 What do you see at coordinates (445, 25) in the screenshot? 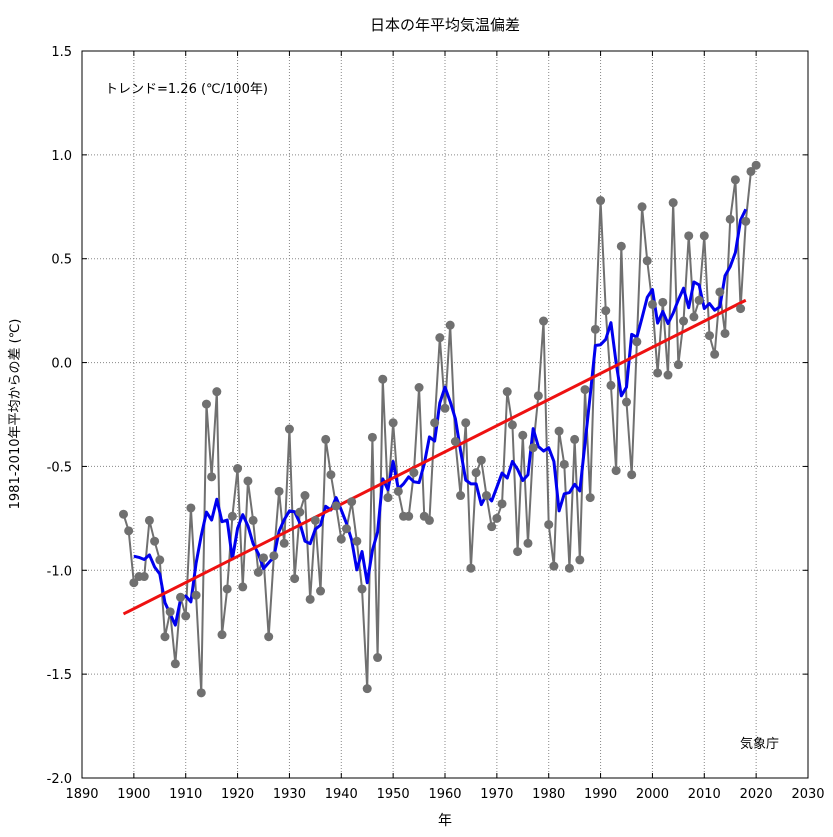
I see `chart-title: 日本の年平均気温偏差` at bounding box center [445, 25].